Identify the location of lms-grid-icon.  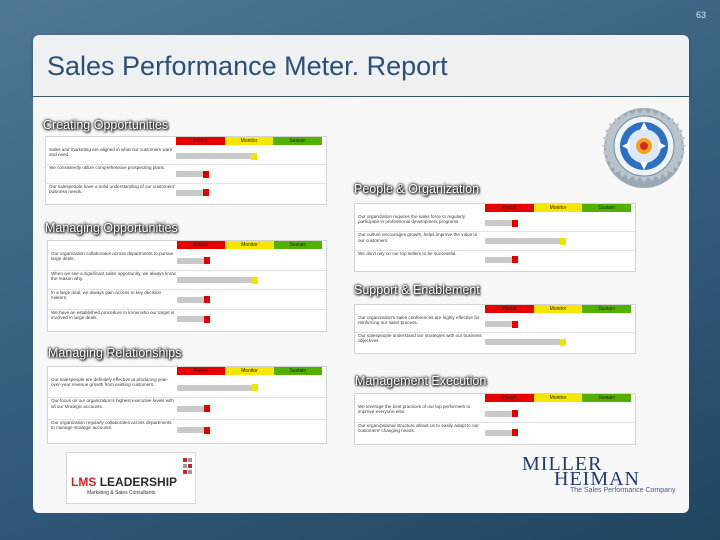
(188, 466).